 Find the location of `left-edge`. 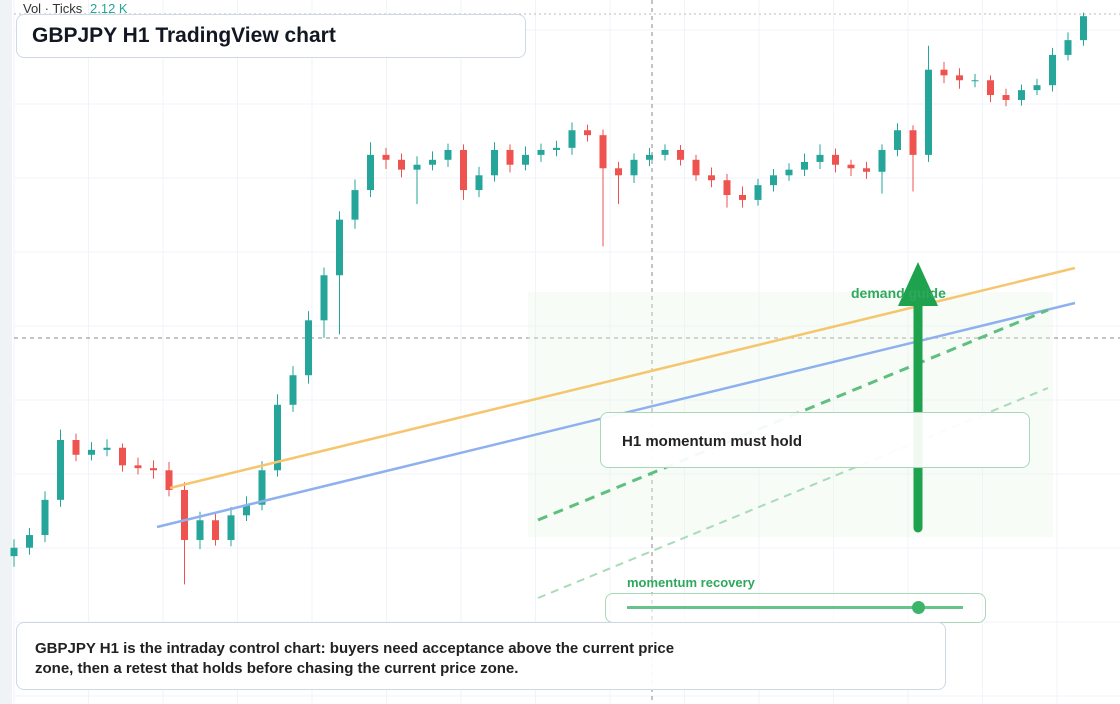

left-edge is located at coordinates (6, 352).